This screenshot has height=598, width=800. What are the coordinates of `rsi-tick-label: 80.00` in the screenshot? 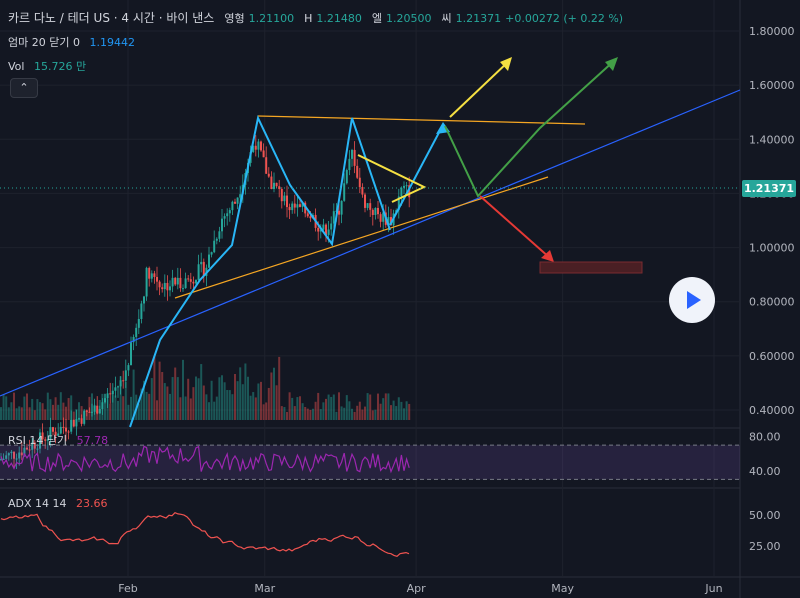 It's located at (765, 437).